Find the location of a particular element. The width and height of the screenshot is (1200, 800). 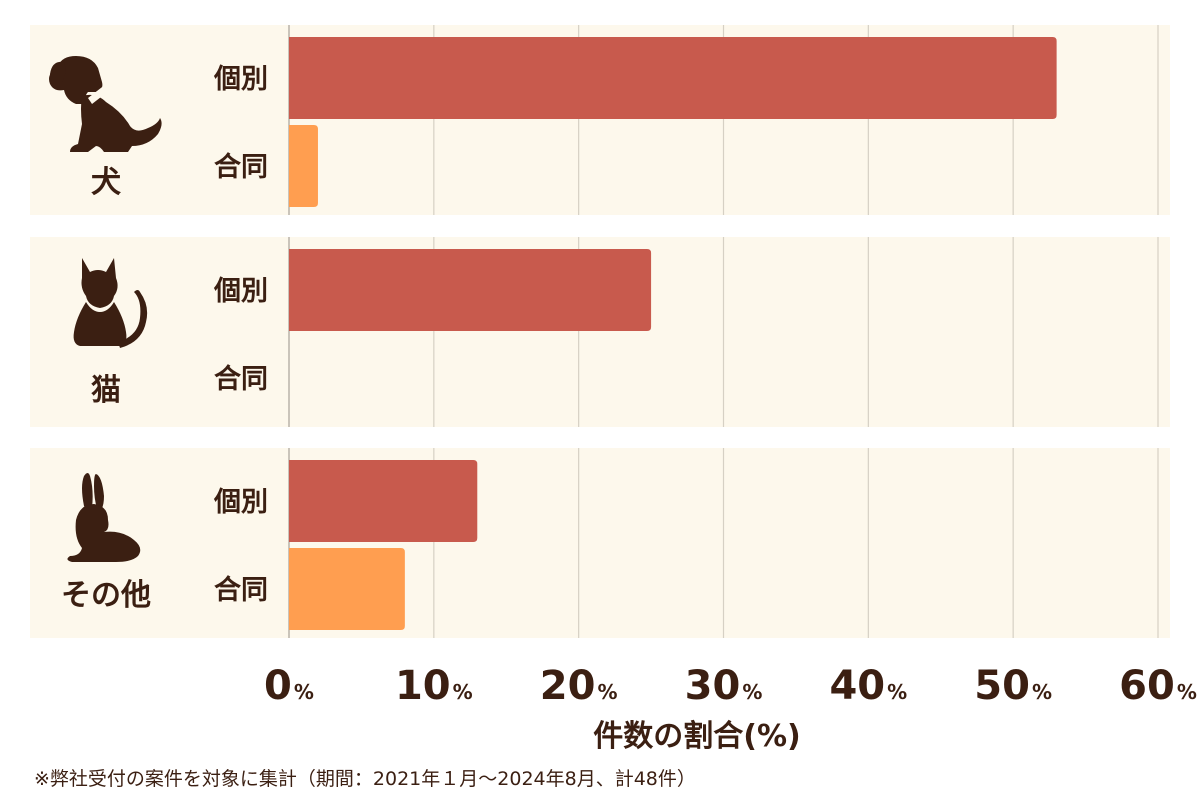

dog-icon is located at coordinates (105, 104).